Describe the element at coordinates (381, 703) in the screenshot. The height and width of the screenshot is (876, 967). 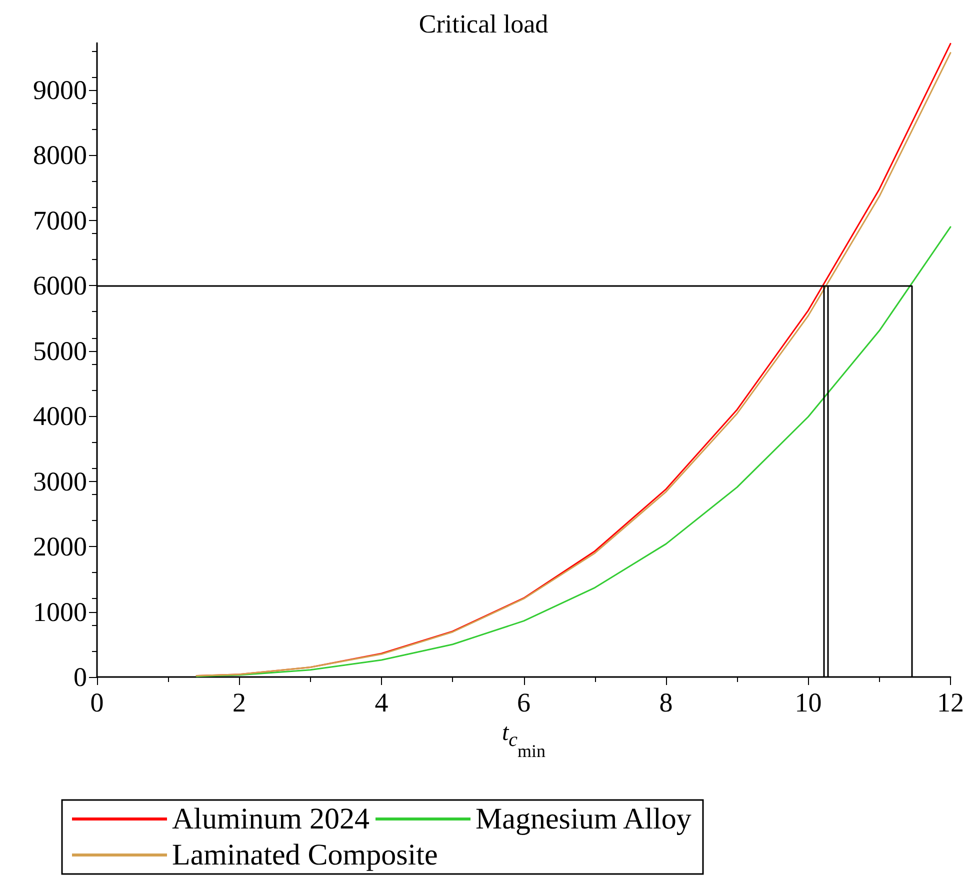
I see `x-tick-label: 4` at that location.